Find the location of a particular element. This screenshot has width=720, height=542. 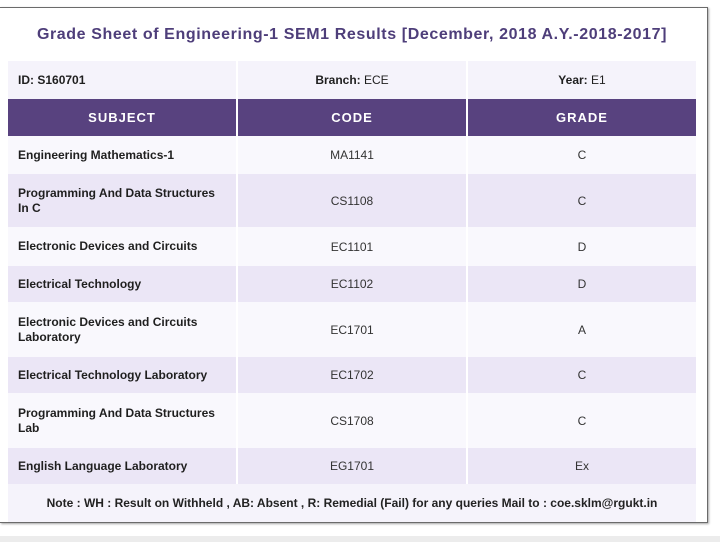

bottom-divider is located at coordinates (360, 539).